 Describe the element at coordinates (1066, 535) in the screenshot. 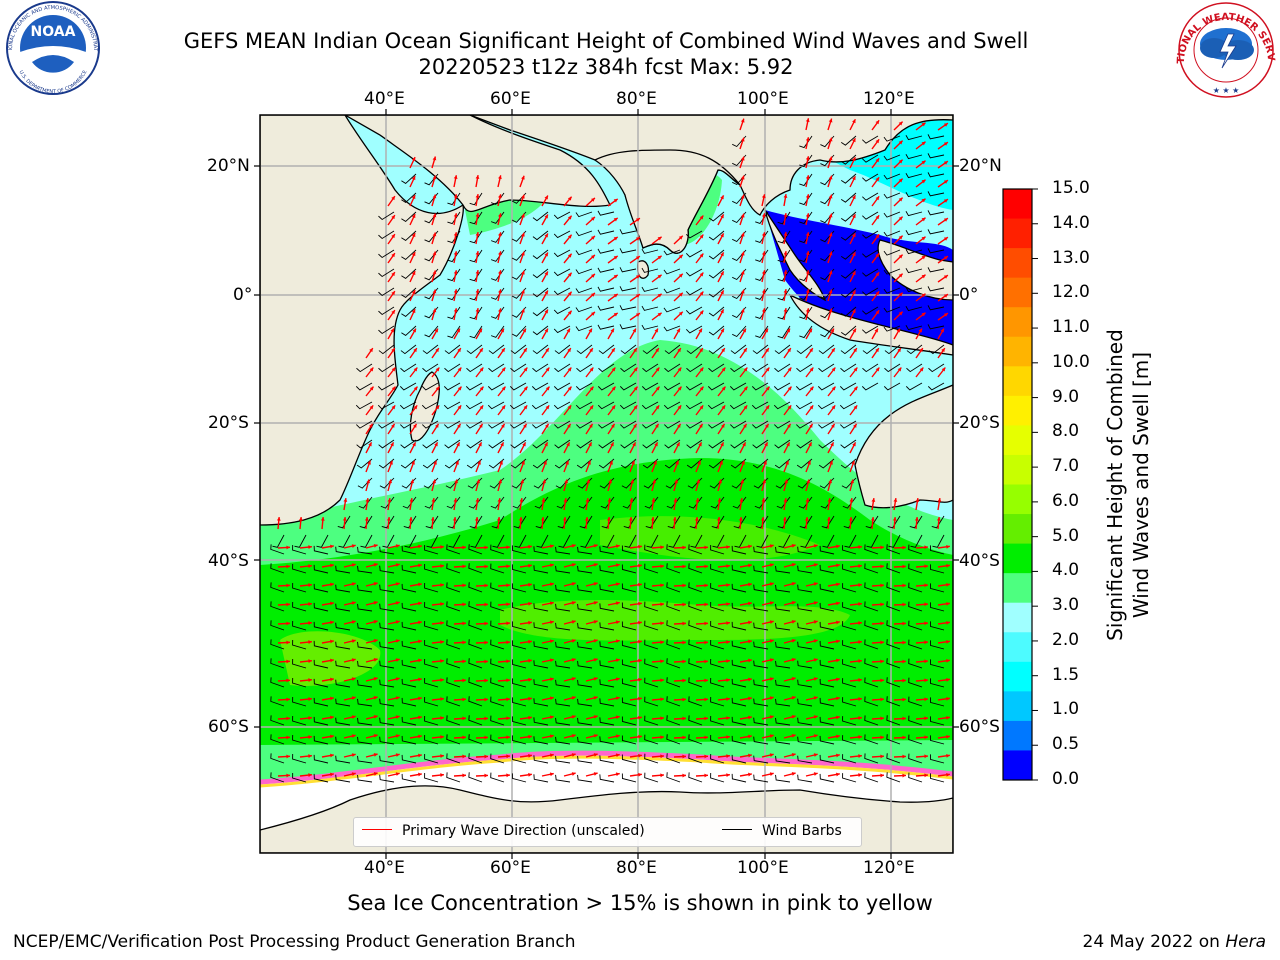

I see `colorbar-tick-label: 5.0` at that location.